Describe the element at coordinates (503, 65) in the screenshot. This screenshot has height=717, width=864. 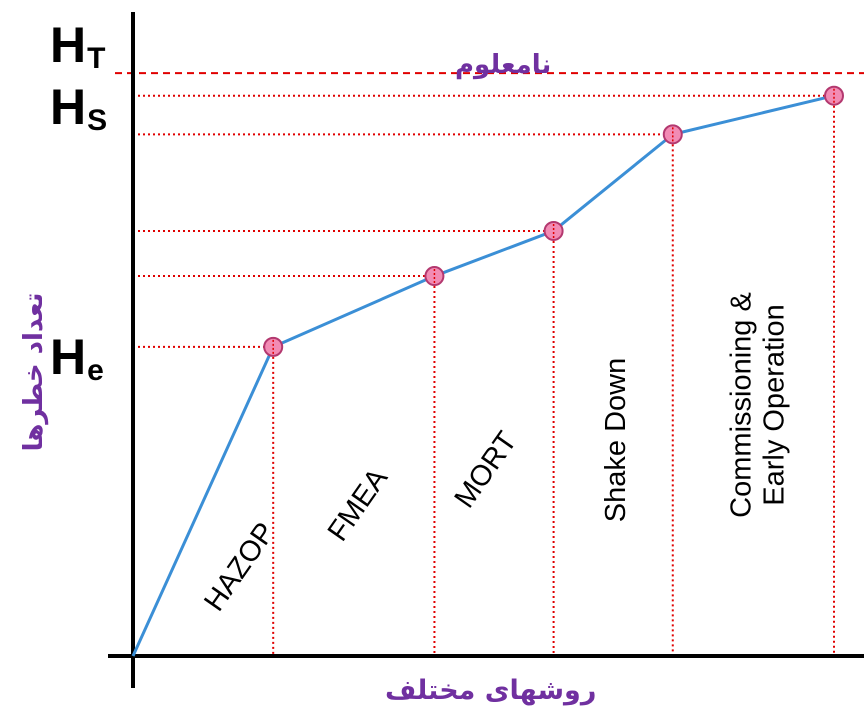
I see `unknown-label: نامعلوم` at that location.